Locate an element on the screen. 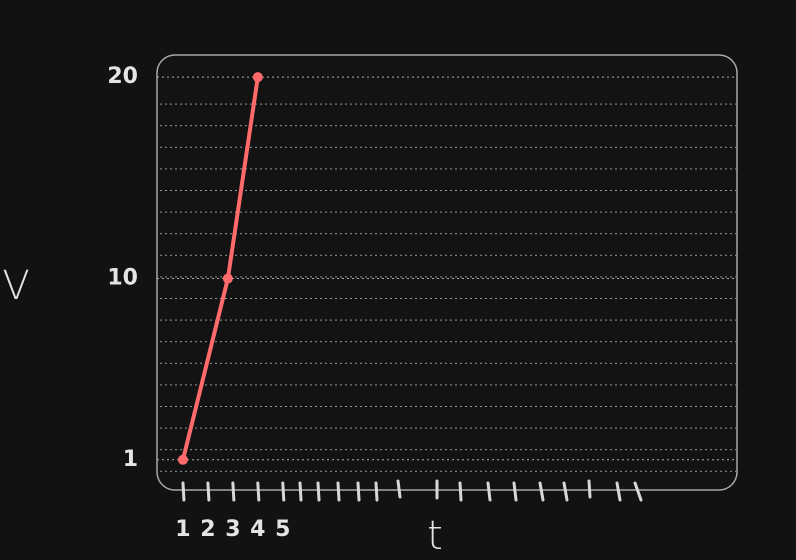 This screenshot has height=560, width=796. x-tick-label: 4 is located at coordinates (257, 529).